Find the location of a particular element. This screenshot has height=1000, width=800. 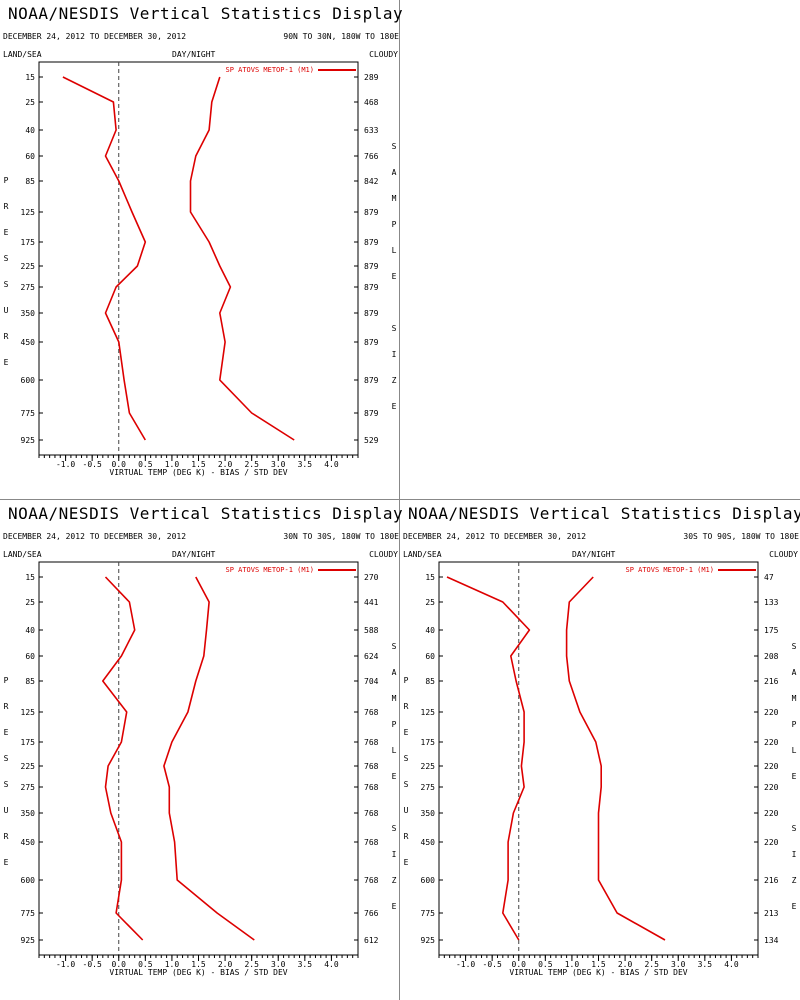

sample-size-axis-letter: Z is located at coordinates (394, 880).